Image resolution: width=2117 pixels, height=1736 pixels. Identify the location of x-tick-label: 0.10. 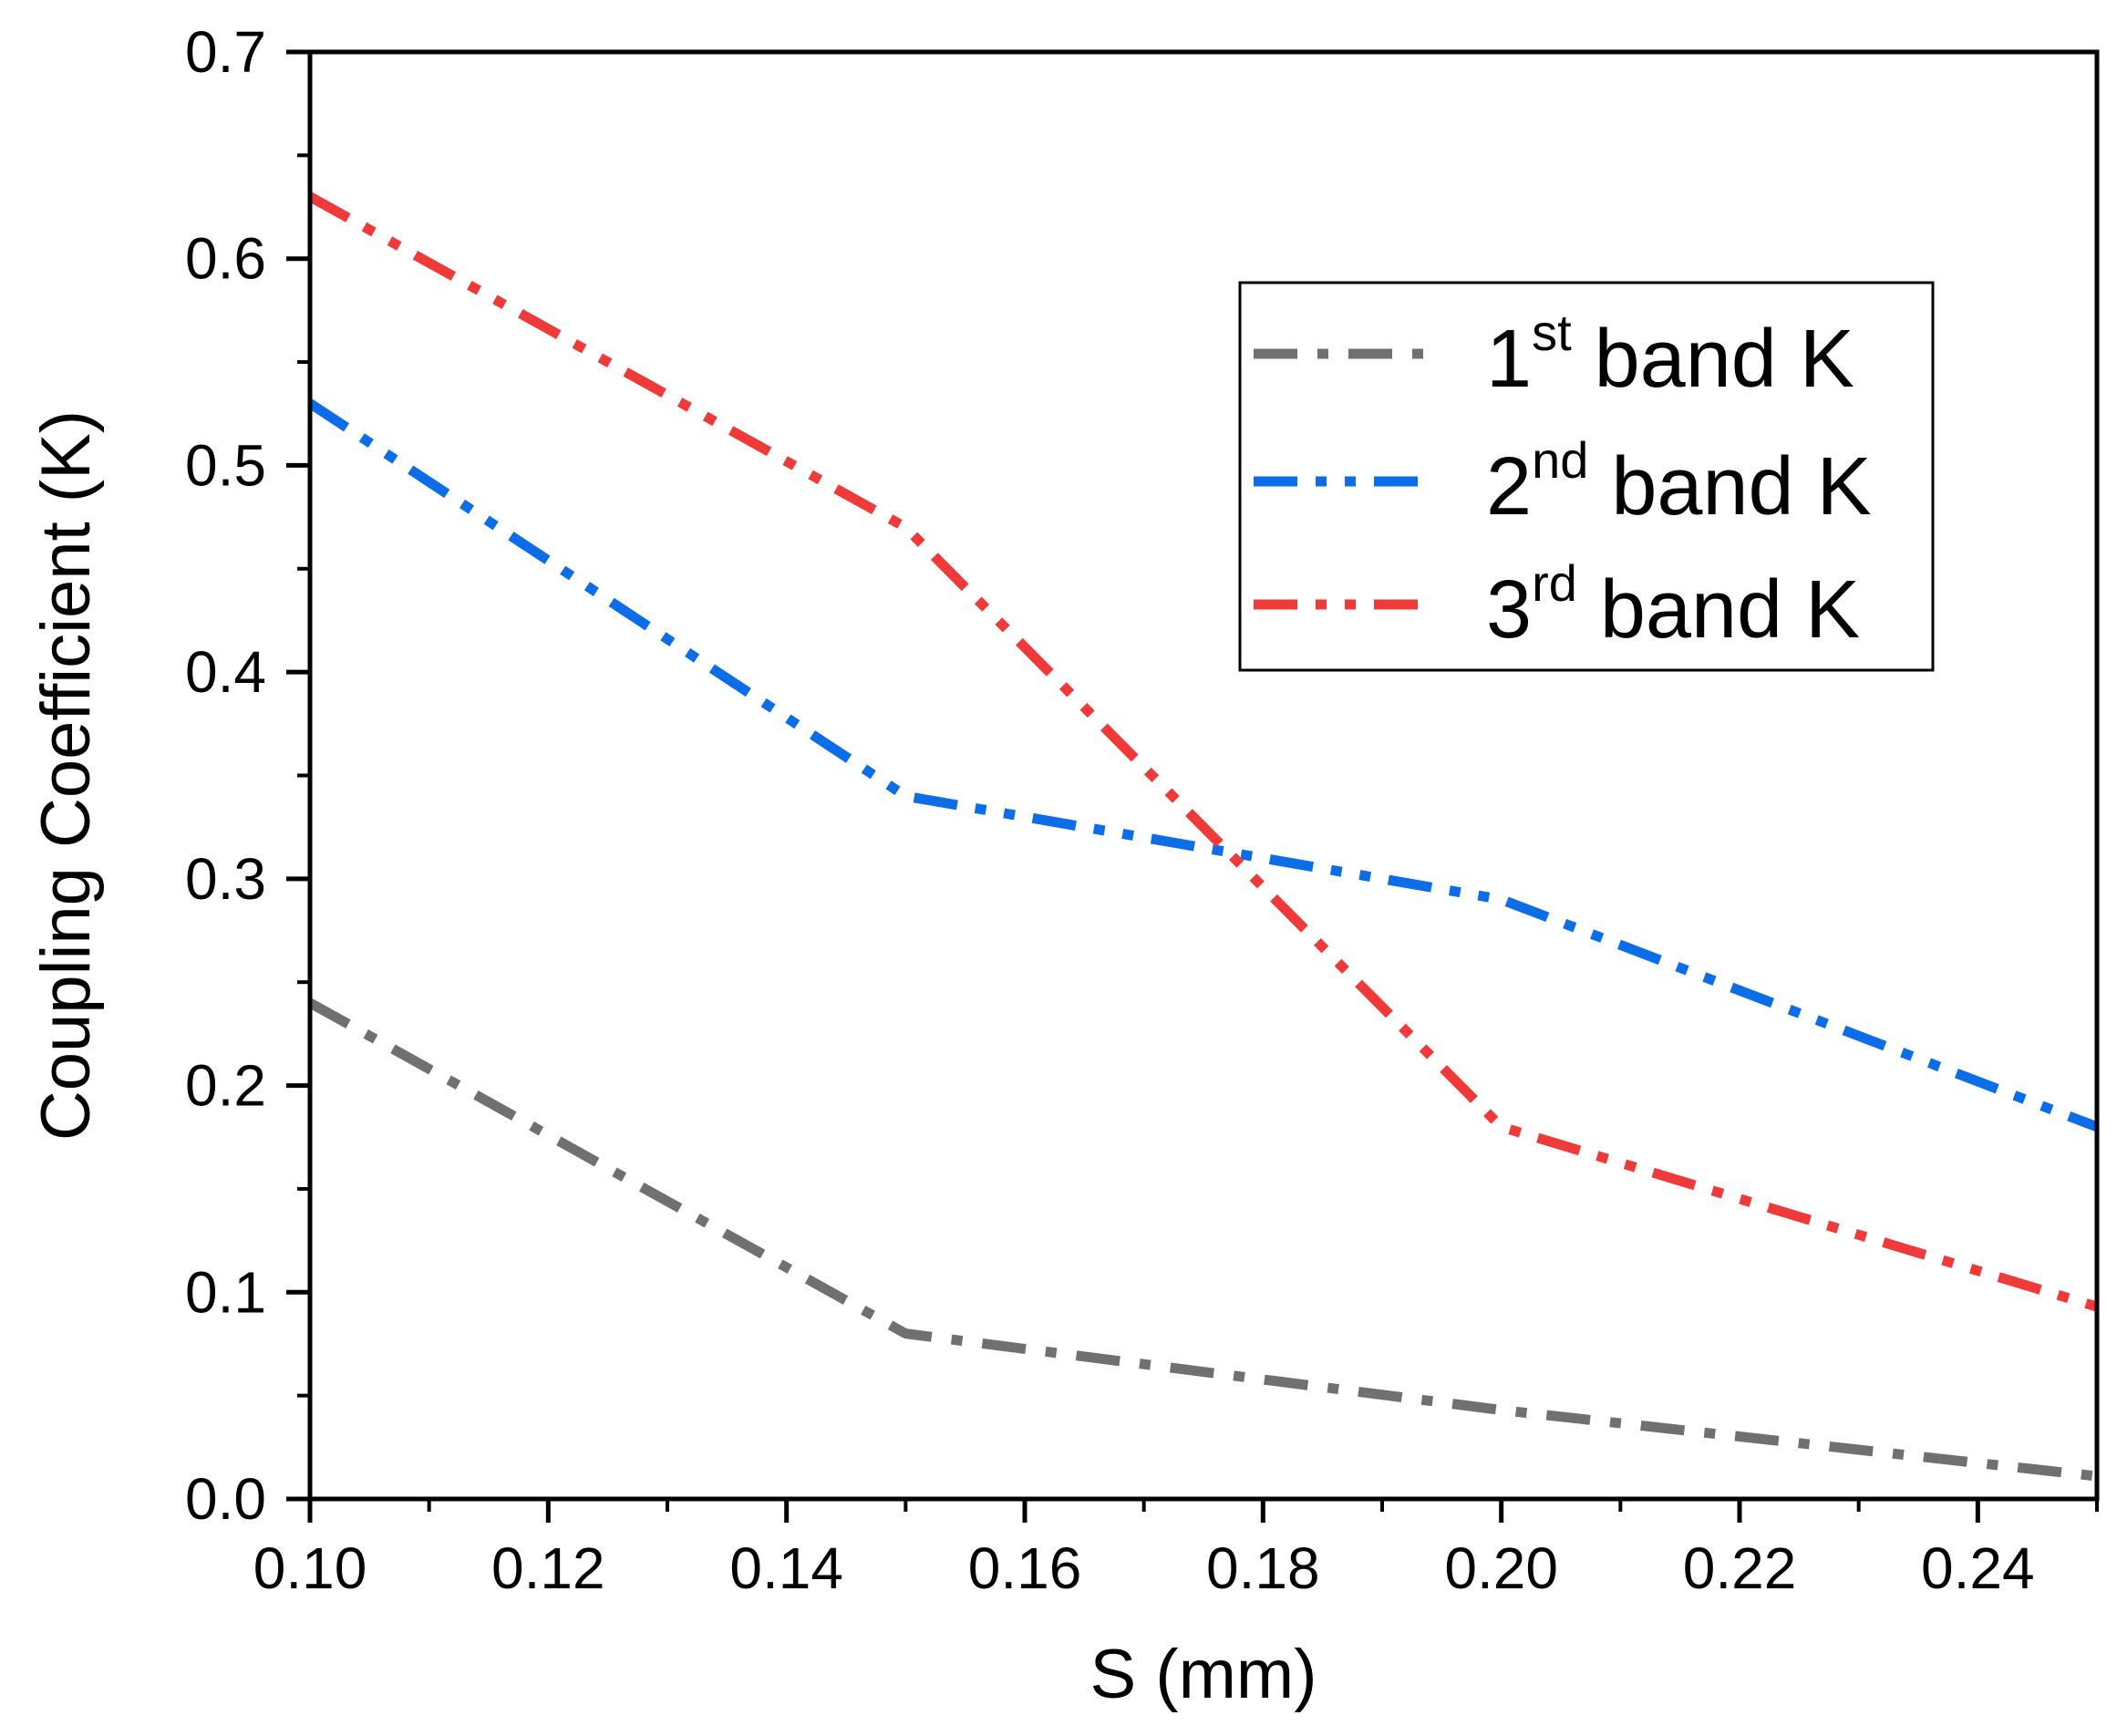
(310, 1568).